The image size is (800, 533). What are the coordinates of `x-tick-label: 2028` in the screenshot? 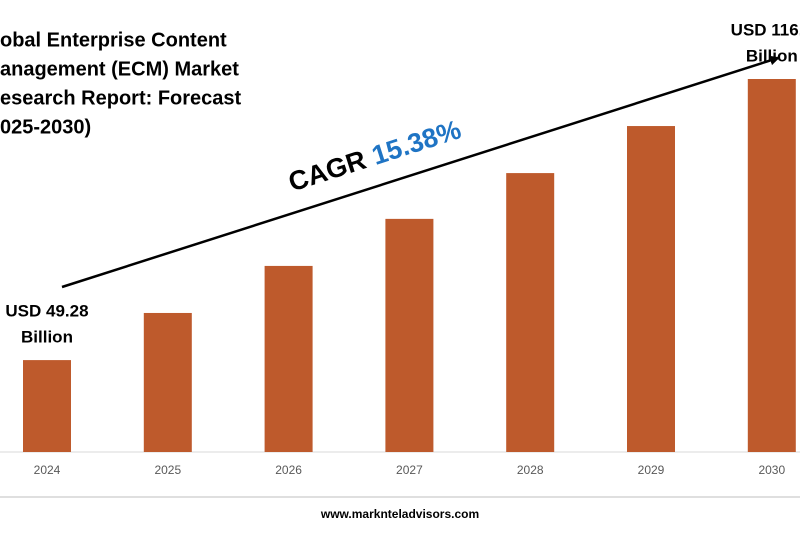 It's located at (530, 470).